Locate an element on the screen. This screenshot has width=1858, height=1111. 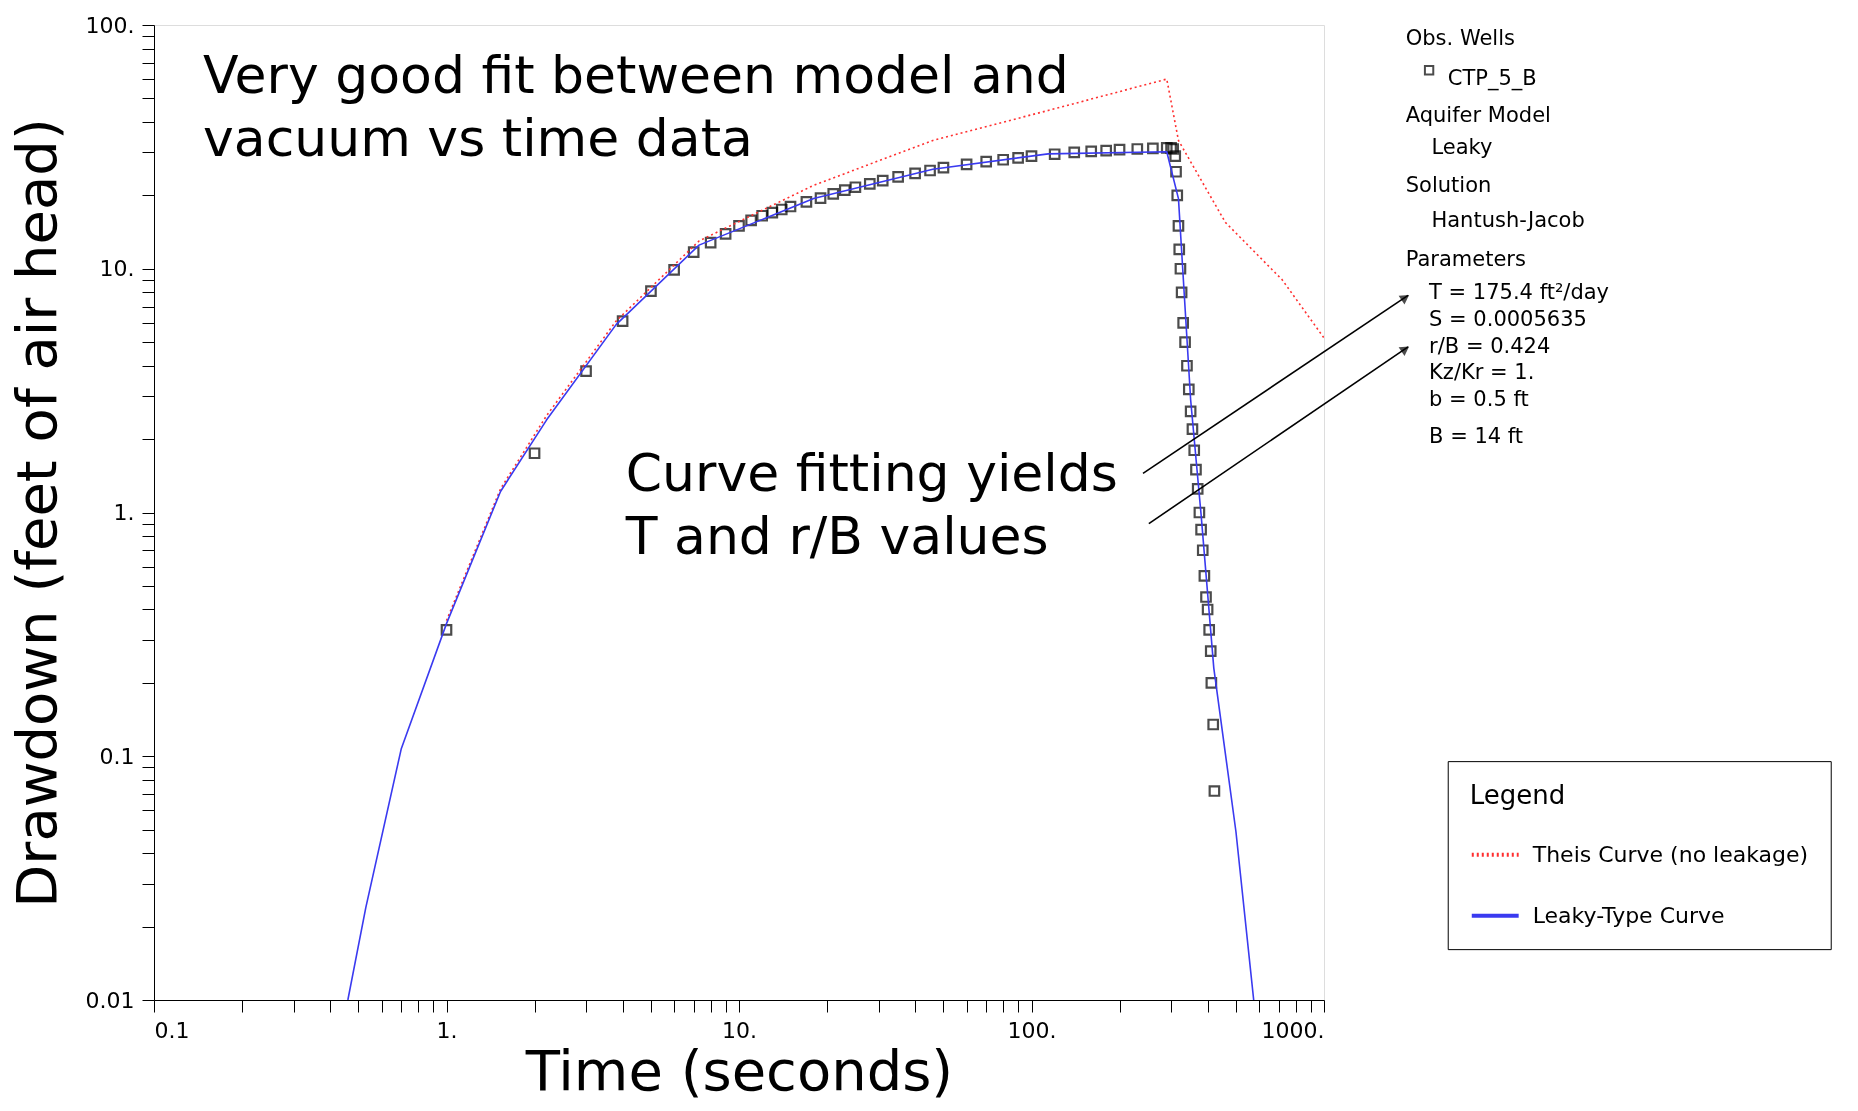
x-tick-label: 1000. is located at coordinates (1293, 1030).